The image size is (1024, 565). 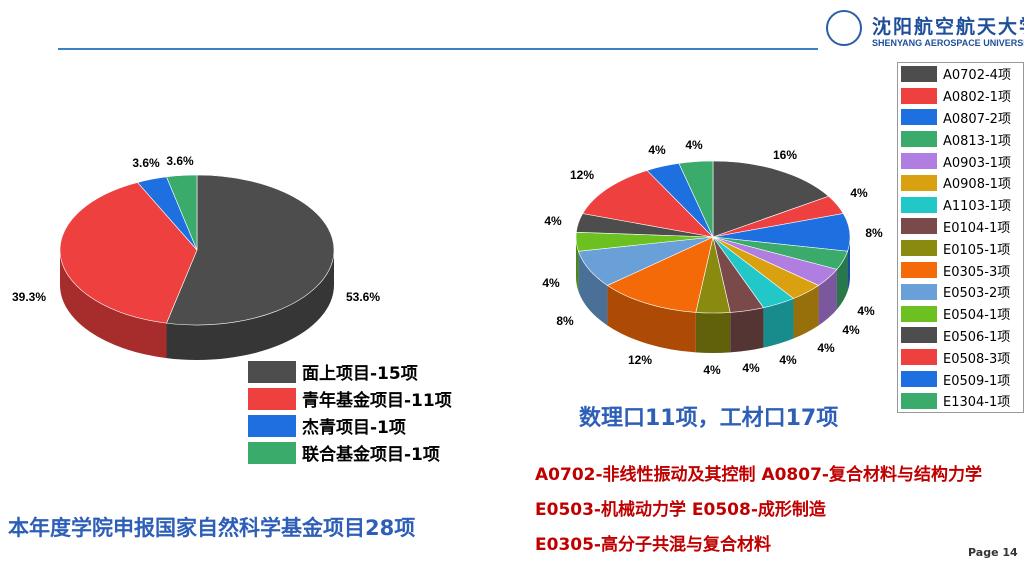 I want to click on legend-label: A0807-2项, so click(x=977, y=119).